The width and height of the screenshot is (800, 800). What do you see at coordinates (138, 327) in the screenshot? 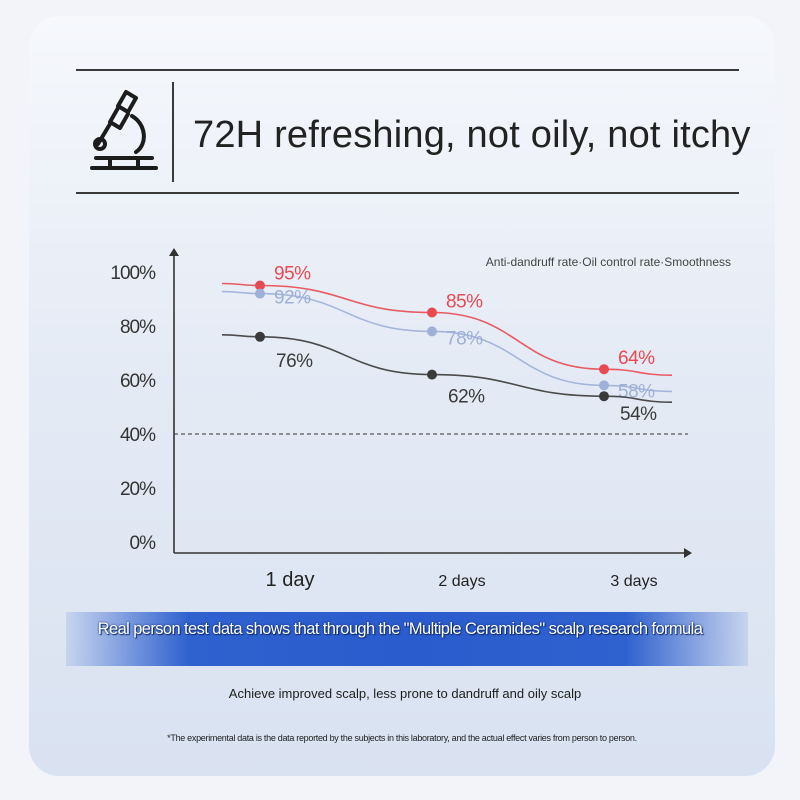
I see `y-tick-label: 80%` at bounding box center [138, 327].